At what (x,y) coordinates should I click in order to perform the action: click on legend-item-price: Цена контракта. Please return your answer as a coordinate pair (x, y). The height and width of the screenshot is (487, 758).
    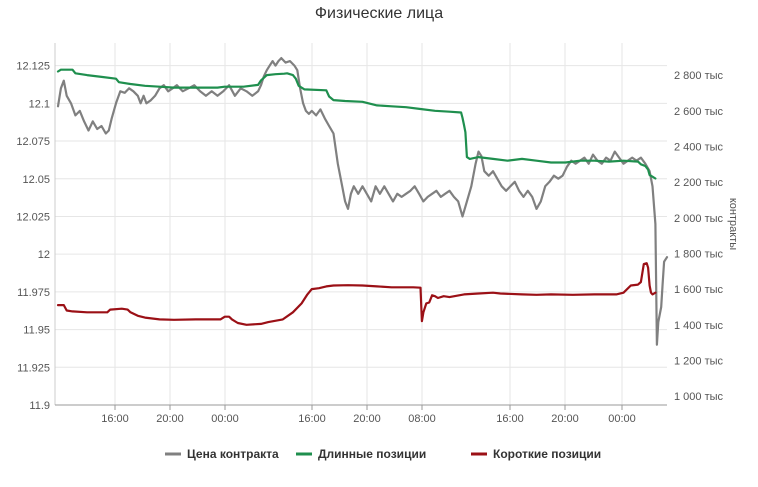
    Looking at the image, I should click on (222, 454).